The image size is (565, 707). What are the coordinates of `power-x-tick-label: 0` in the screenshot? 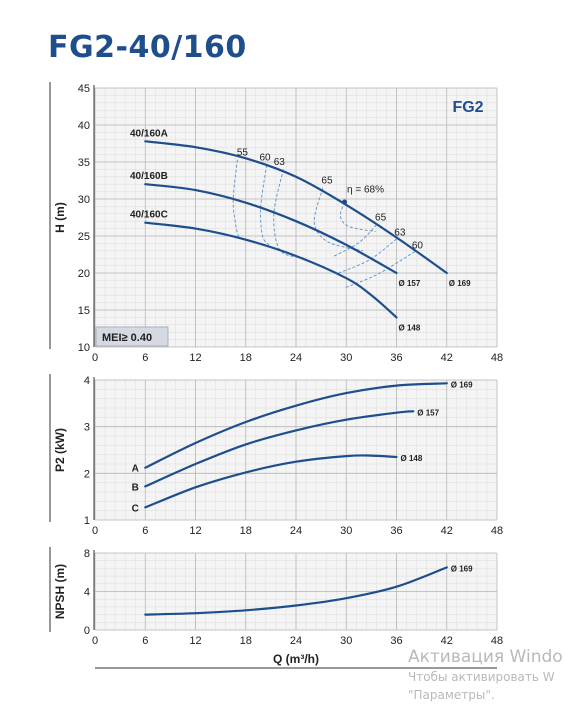 It's located at (95, 531).